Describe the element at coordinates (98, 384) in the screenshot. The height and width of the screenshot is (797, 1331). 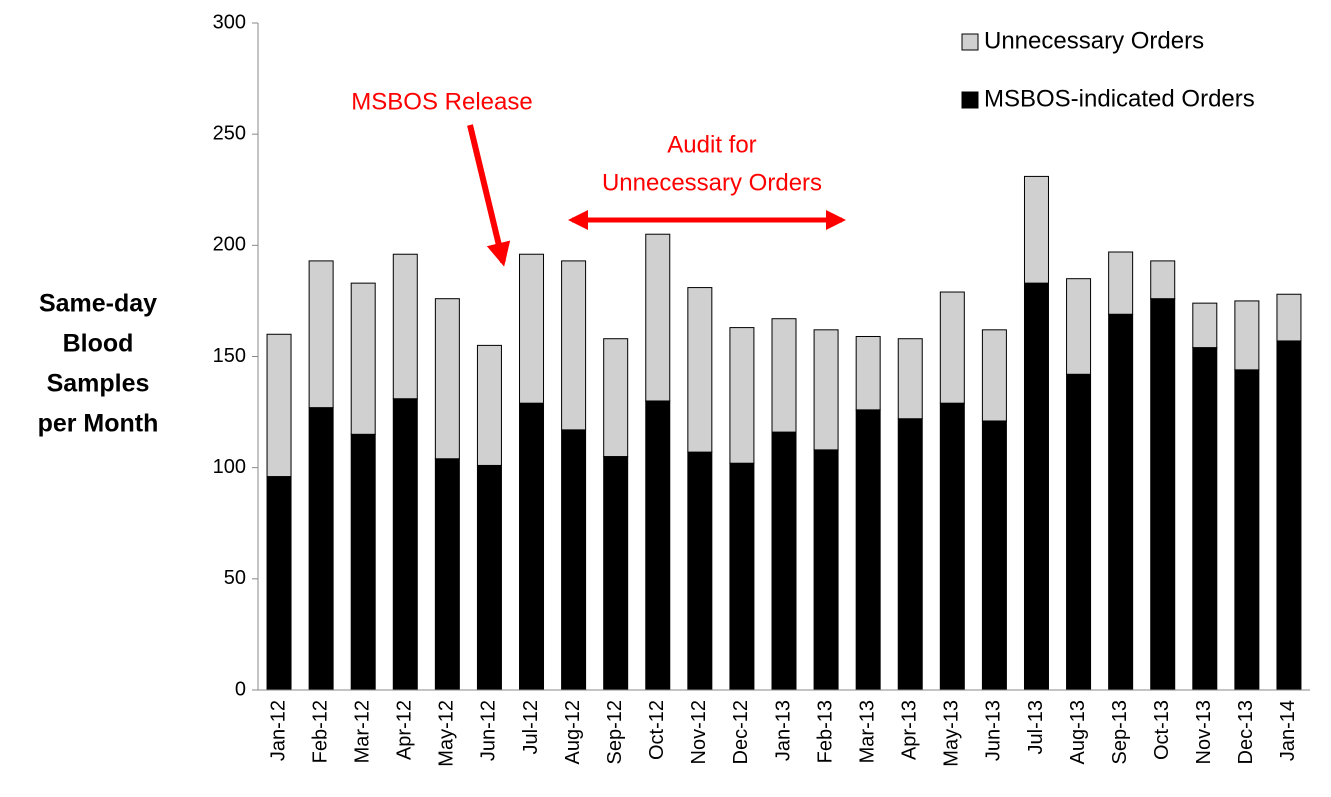
I see `y-axis-label: Samples` at that location.